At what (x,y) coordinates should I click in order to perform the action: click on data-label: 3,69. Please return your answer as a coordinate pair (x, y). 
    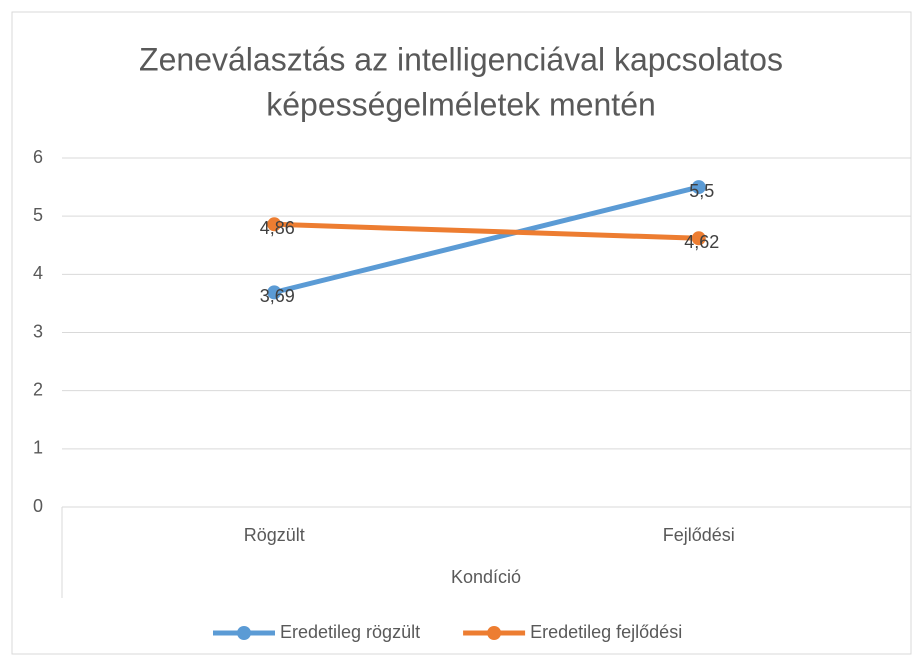
    Looking at the image, I should click on (277, 296).